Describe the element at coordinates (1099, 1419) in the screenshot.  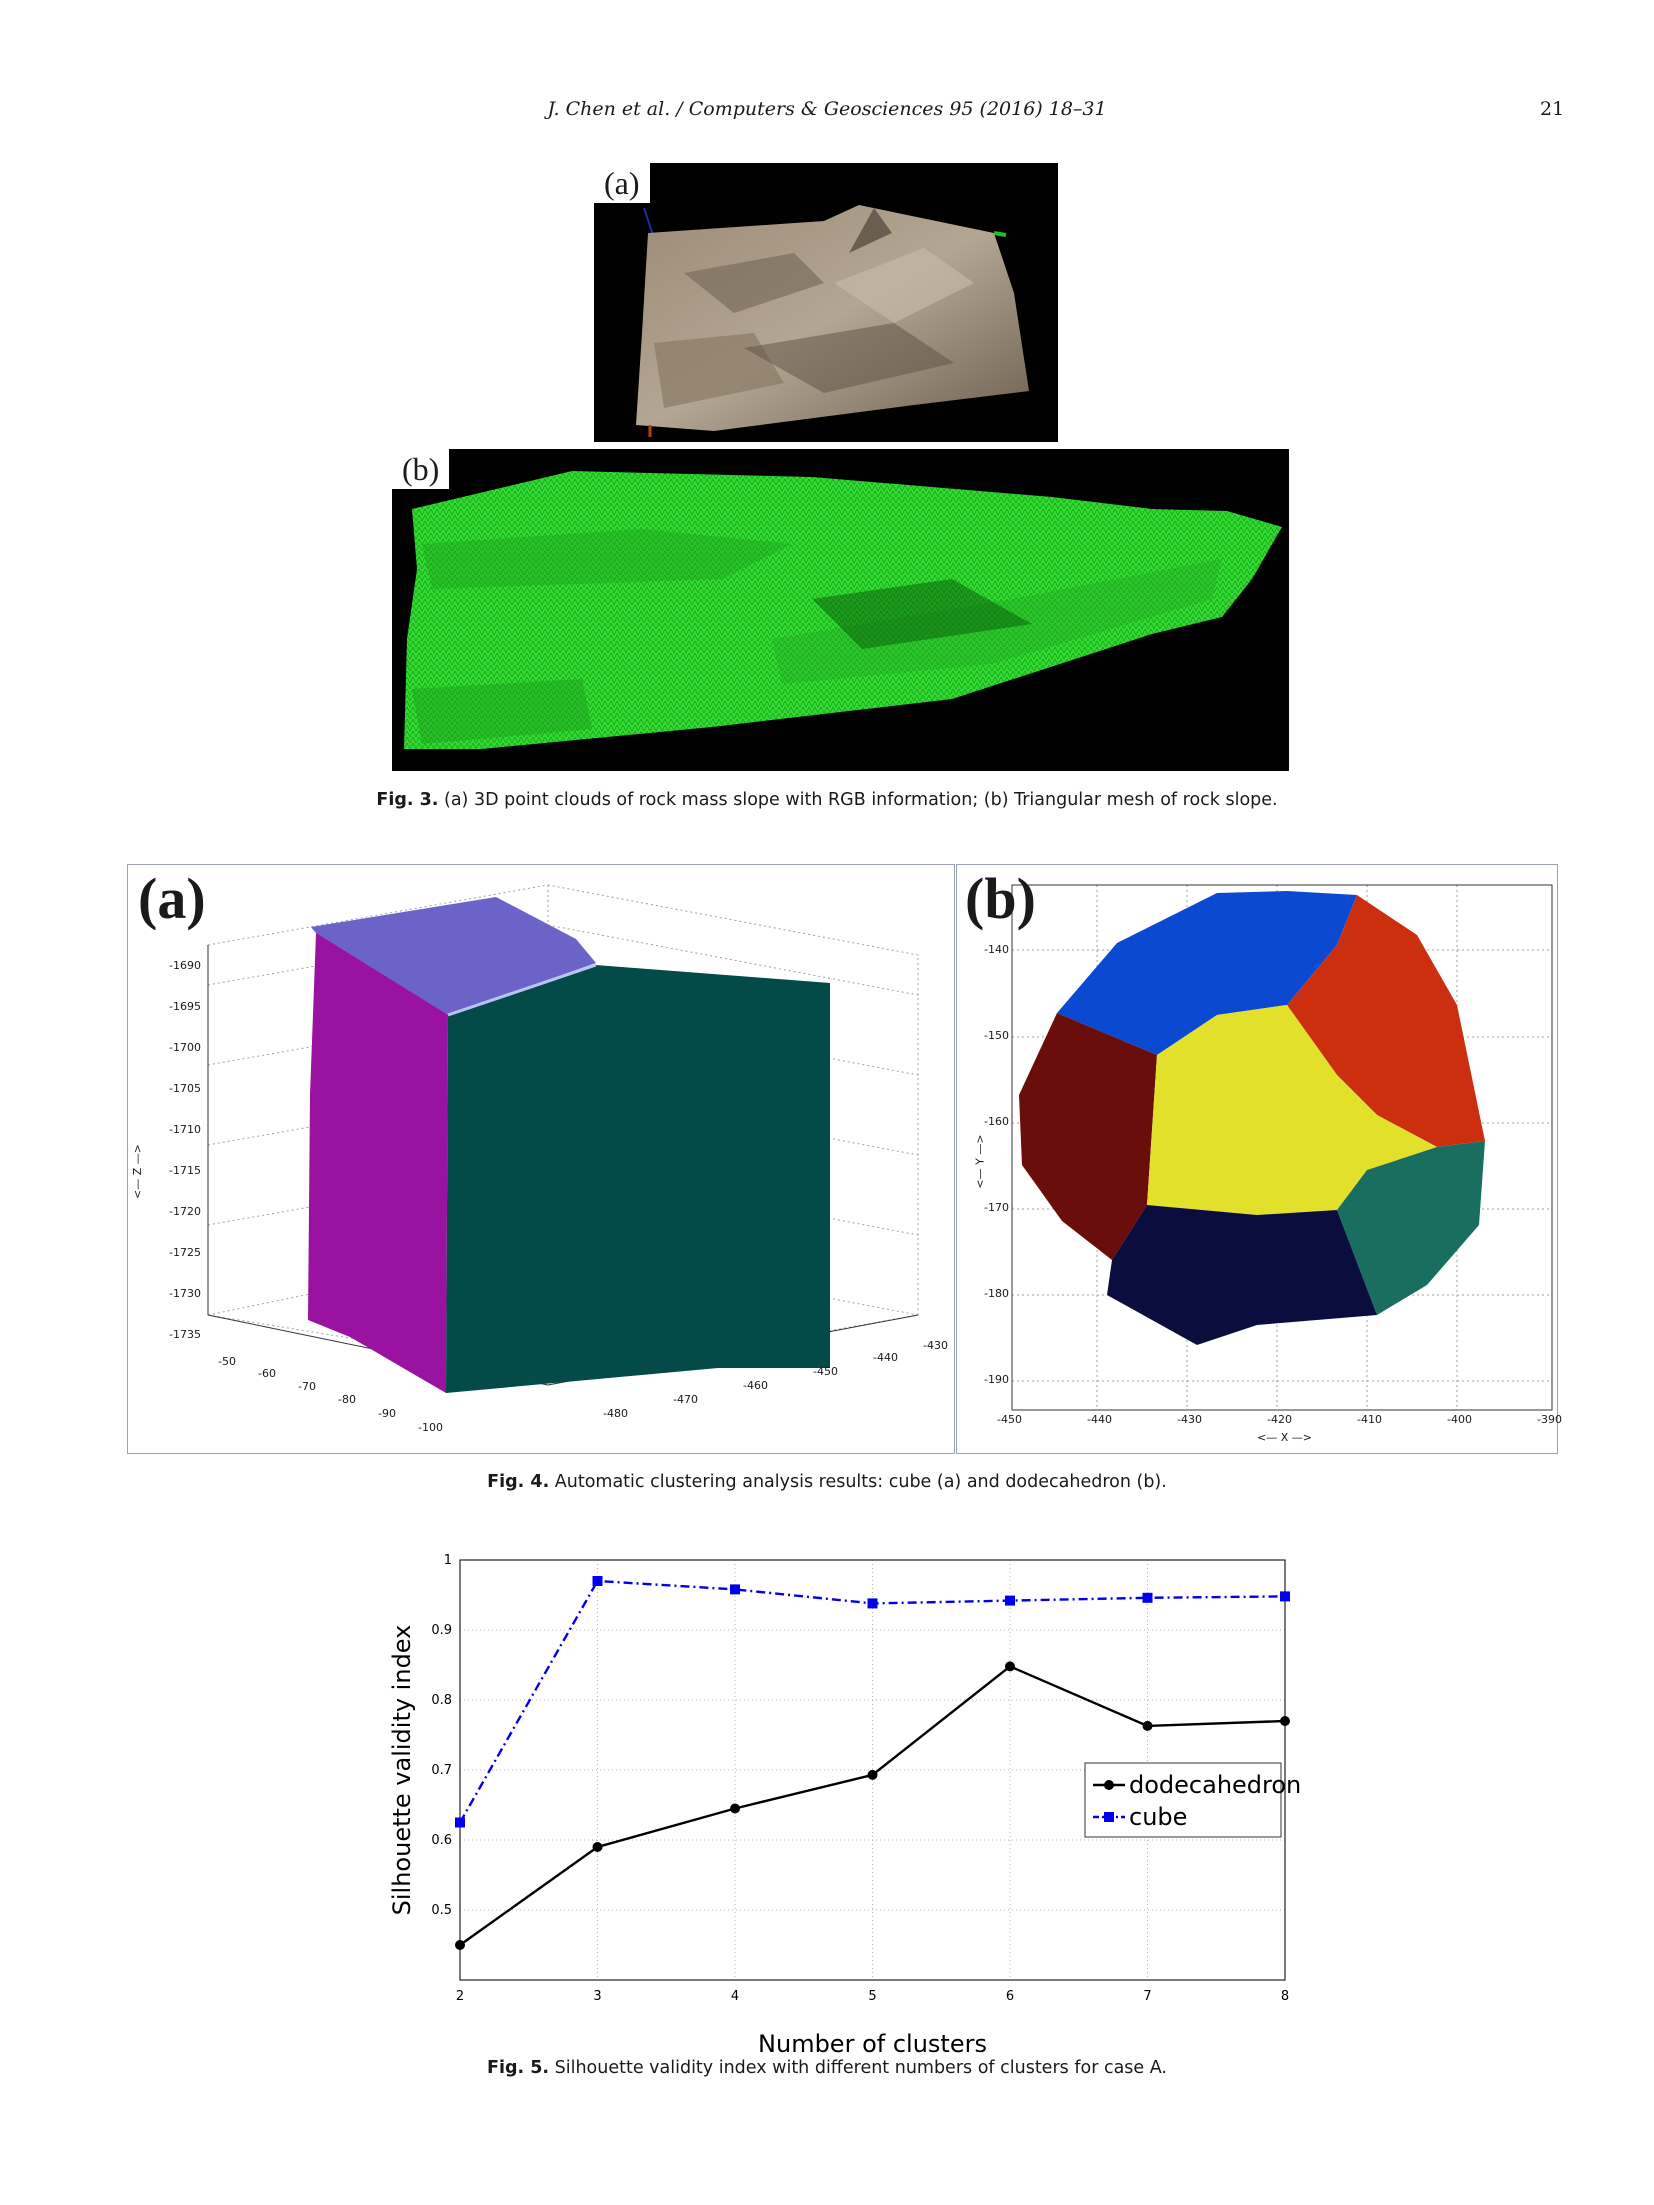
I see `x-tick: -440` at that location.